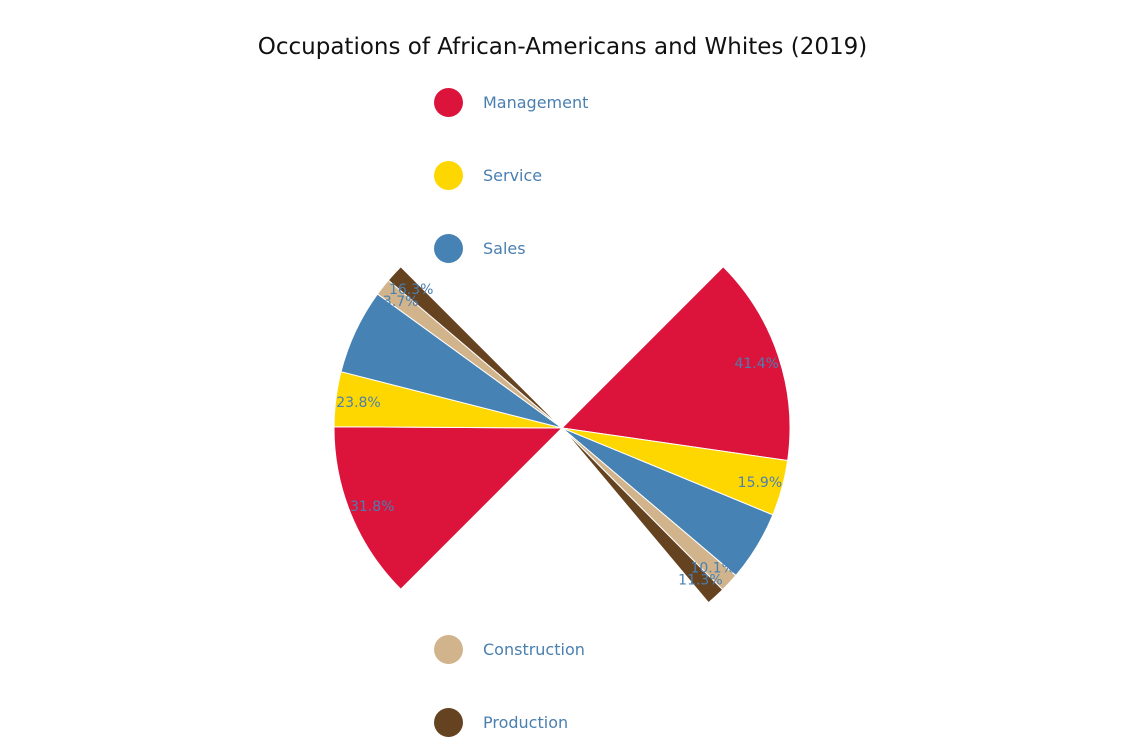  What do you see at coordinates (700, 581) in the screenshot?
I see `data-label-right-production: 11.3%` at bounding box center [700, 581].